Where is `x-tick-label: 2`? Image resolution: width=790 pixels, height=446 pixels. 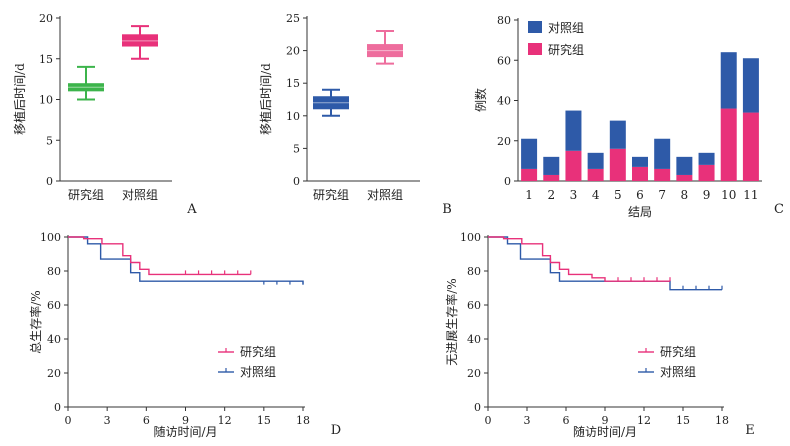 x-tick-label: 2 is located at coordinates (551, 195).